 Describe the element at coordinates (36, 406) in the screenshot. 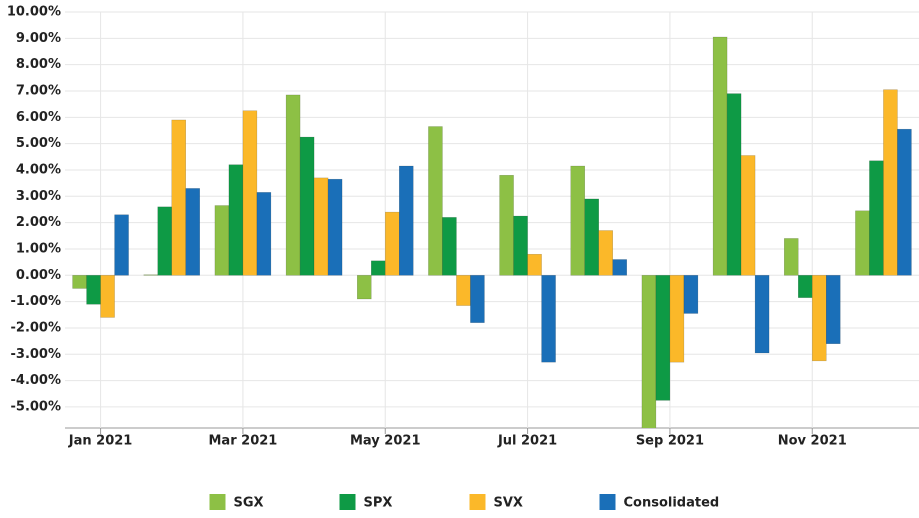

I see `y-tick-label: -5.00%` at that location.